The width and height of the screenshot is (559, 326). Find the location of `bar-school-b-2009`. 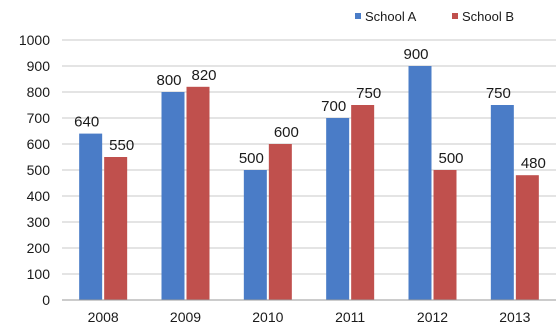

bar-school-b-2009 is located at coordinates (198, 193).